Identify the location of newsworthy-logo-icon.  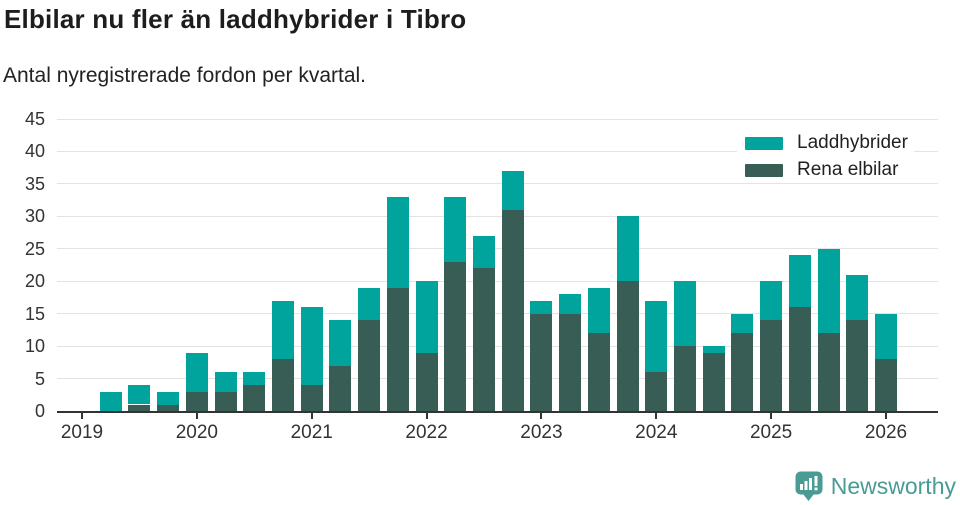
(809, 486).